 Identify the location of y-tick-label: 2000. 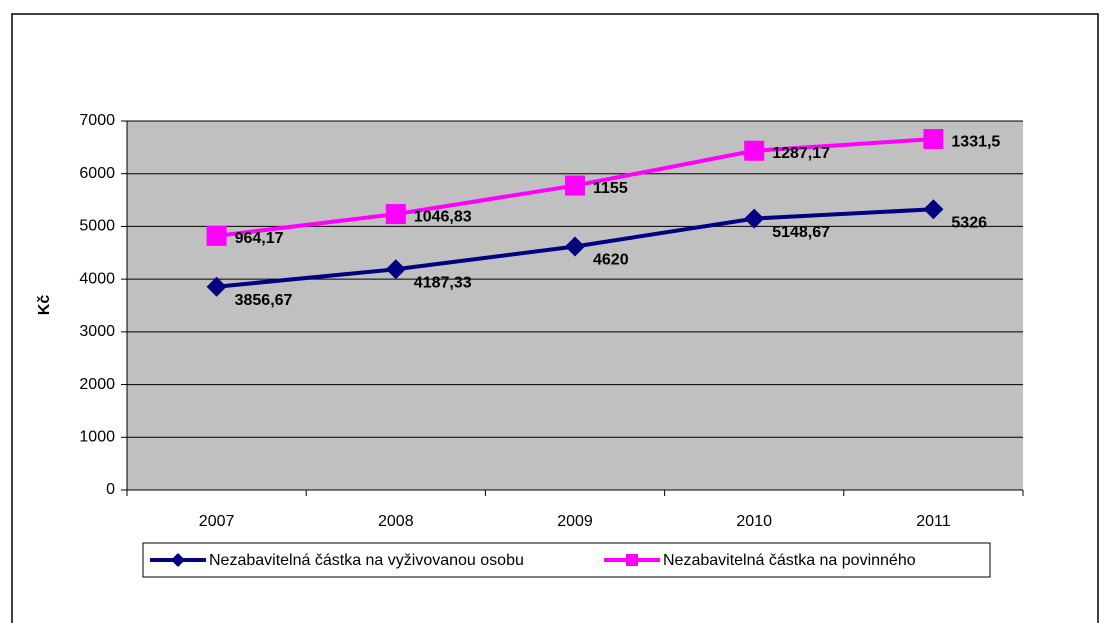
(97, 384).